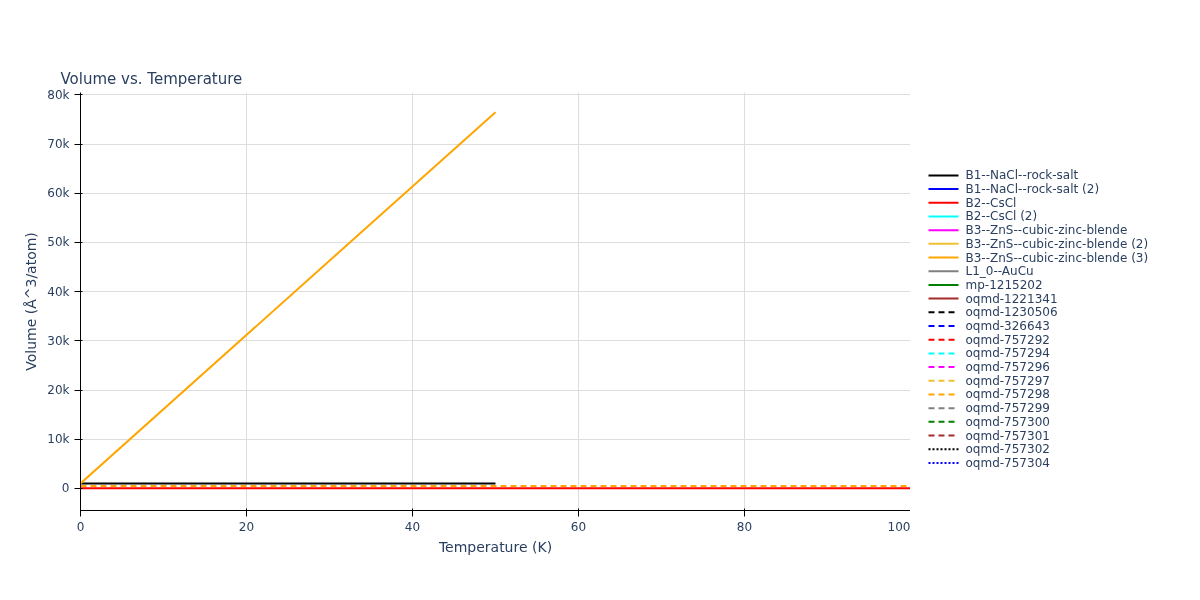 This screenshot has height=600, width=1200. I want to click on x-tick-label: 60, so click(578, 526).